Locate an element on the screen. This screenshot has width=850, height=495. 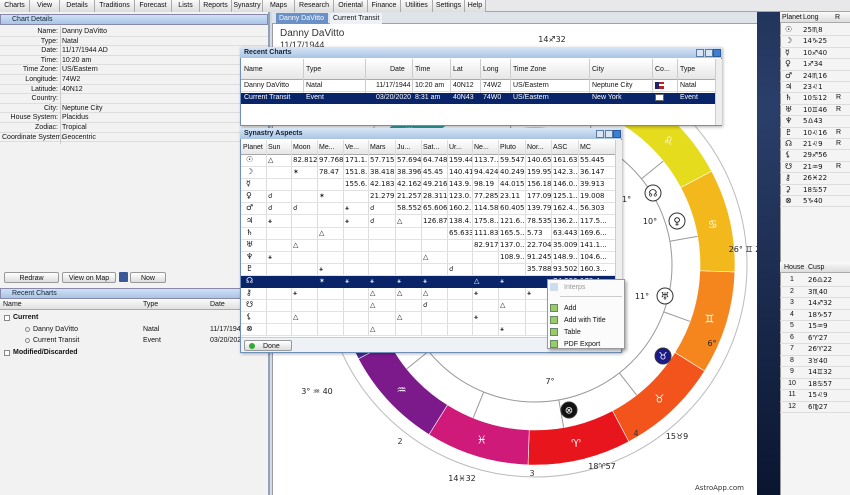
house-number: 2 is located at coordinates (792, 291).